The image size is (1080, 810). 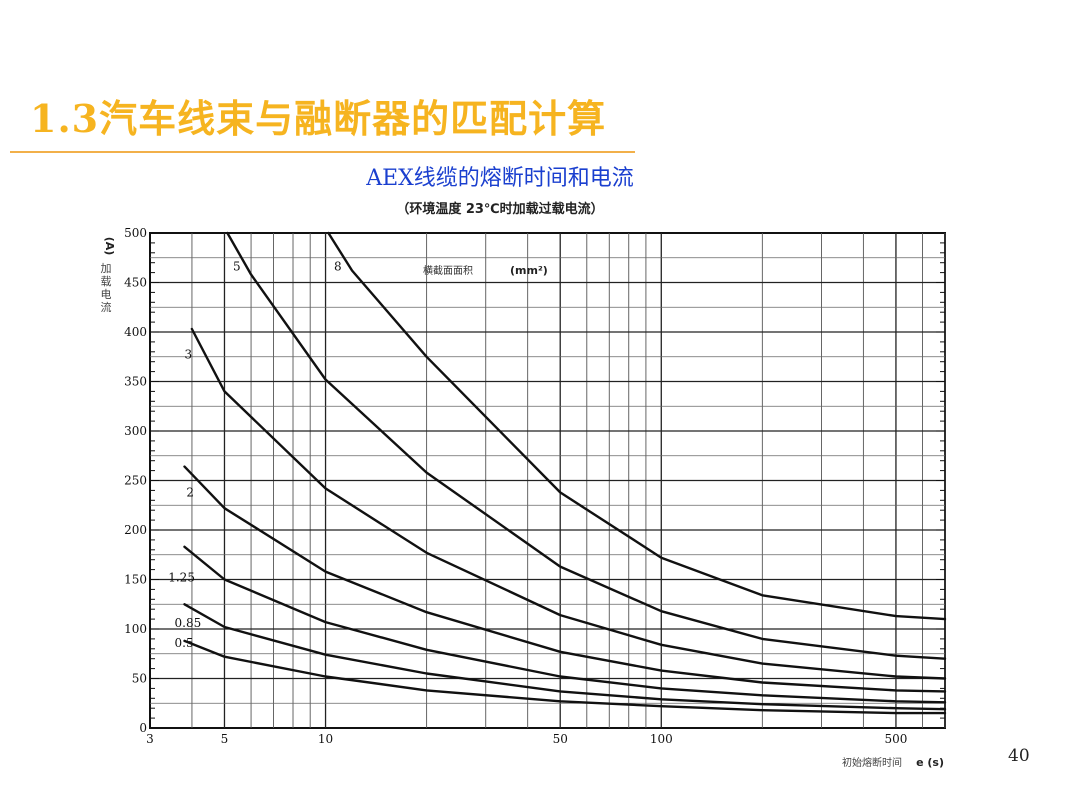 I want to click on y-axis-label-char: 流, so click(x=106, y=307).